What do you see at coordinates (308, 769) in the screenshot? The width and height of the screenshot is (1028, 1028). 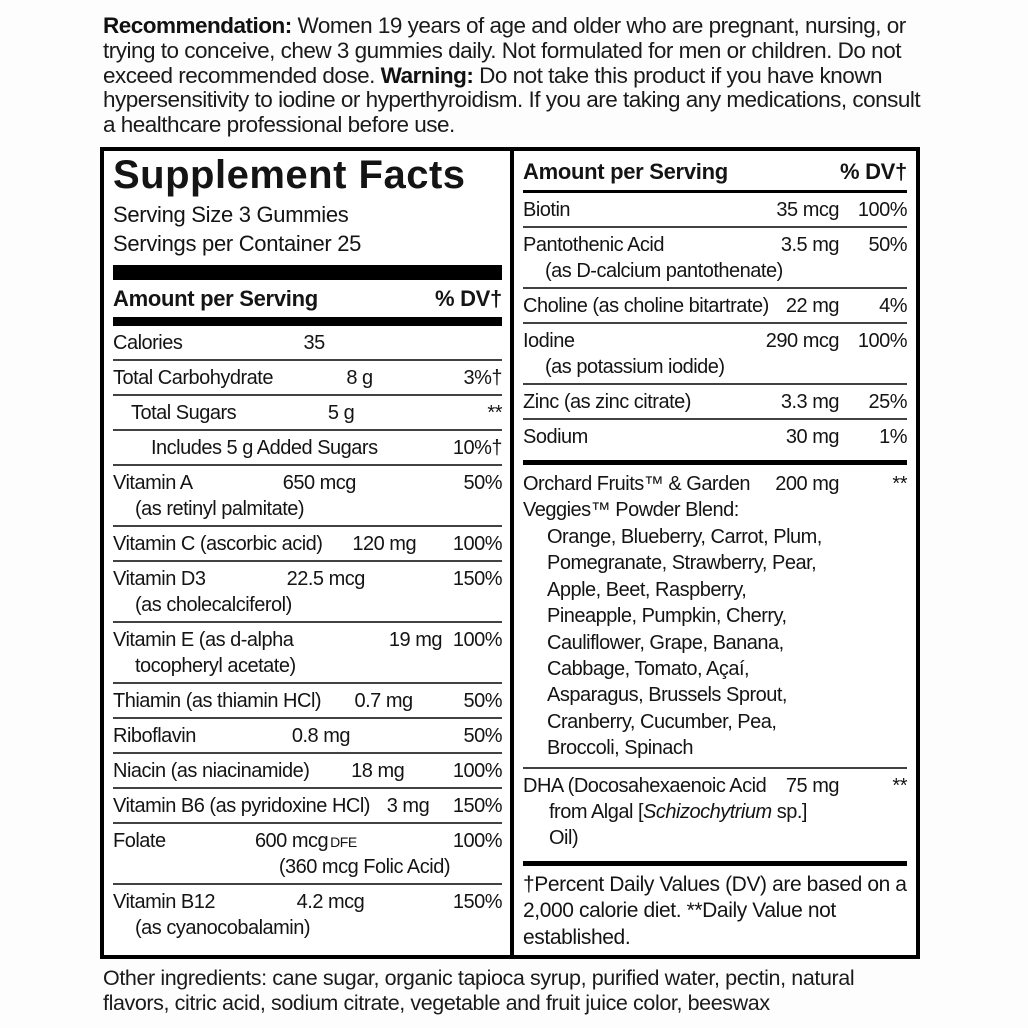 I see `nutrient-row: Niacin (as niacinamide) 18 mg 100%` at bounding box center [308, 769].